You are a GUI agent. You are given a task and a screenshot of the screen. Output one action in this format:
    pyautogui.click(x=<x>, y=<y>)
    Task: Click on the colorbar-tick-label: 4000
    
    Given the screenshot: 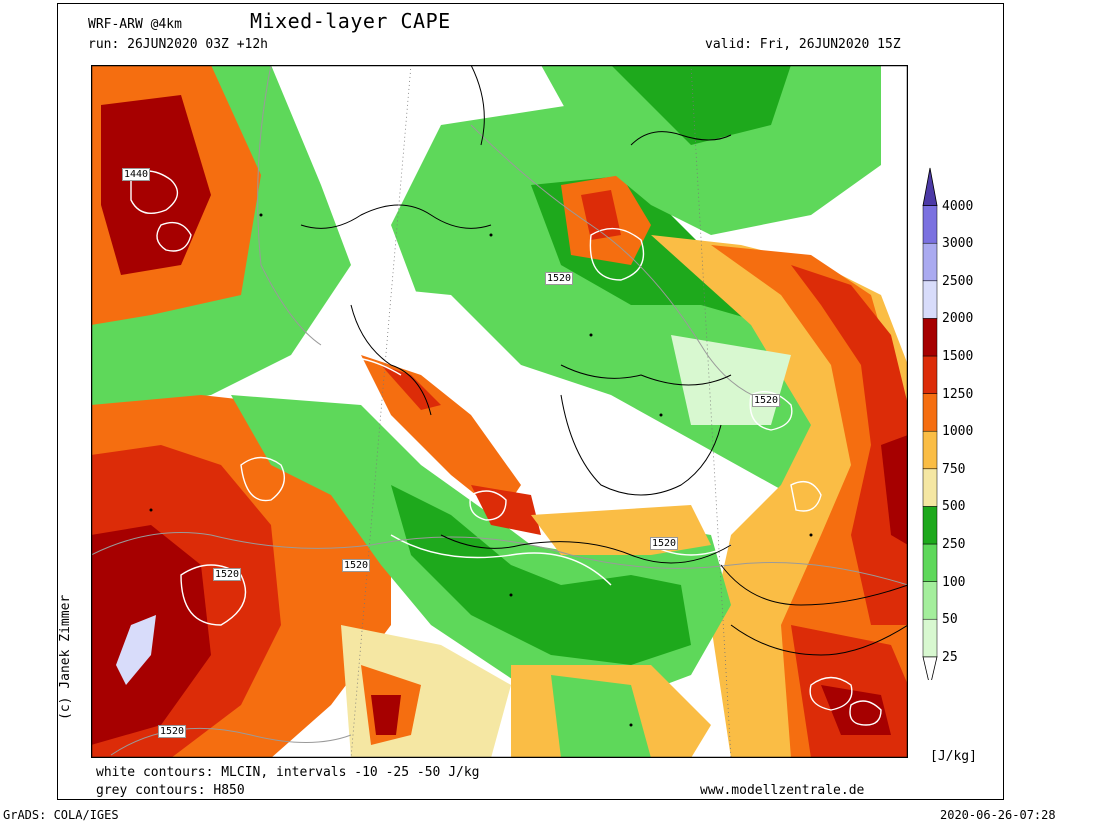 What is the action you would take?
    pyautogui.click(x=958, y=206)
    